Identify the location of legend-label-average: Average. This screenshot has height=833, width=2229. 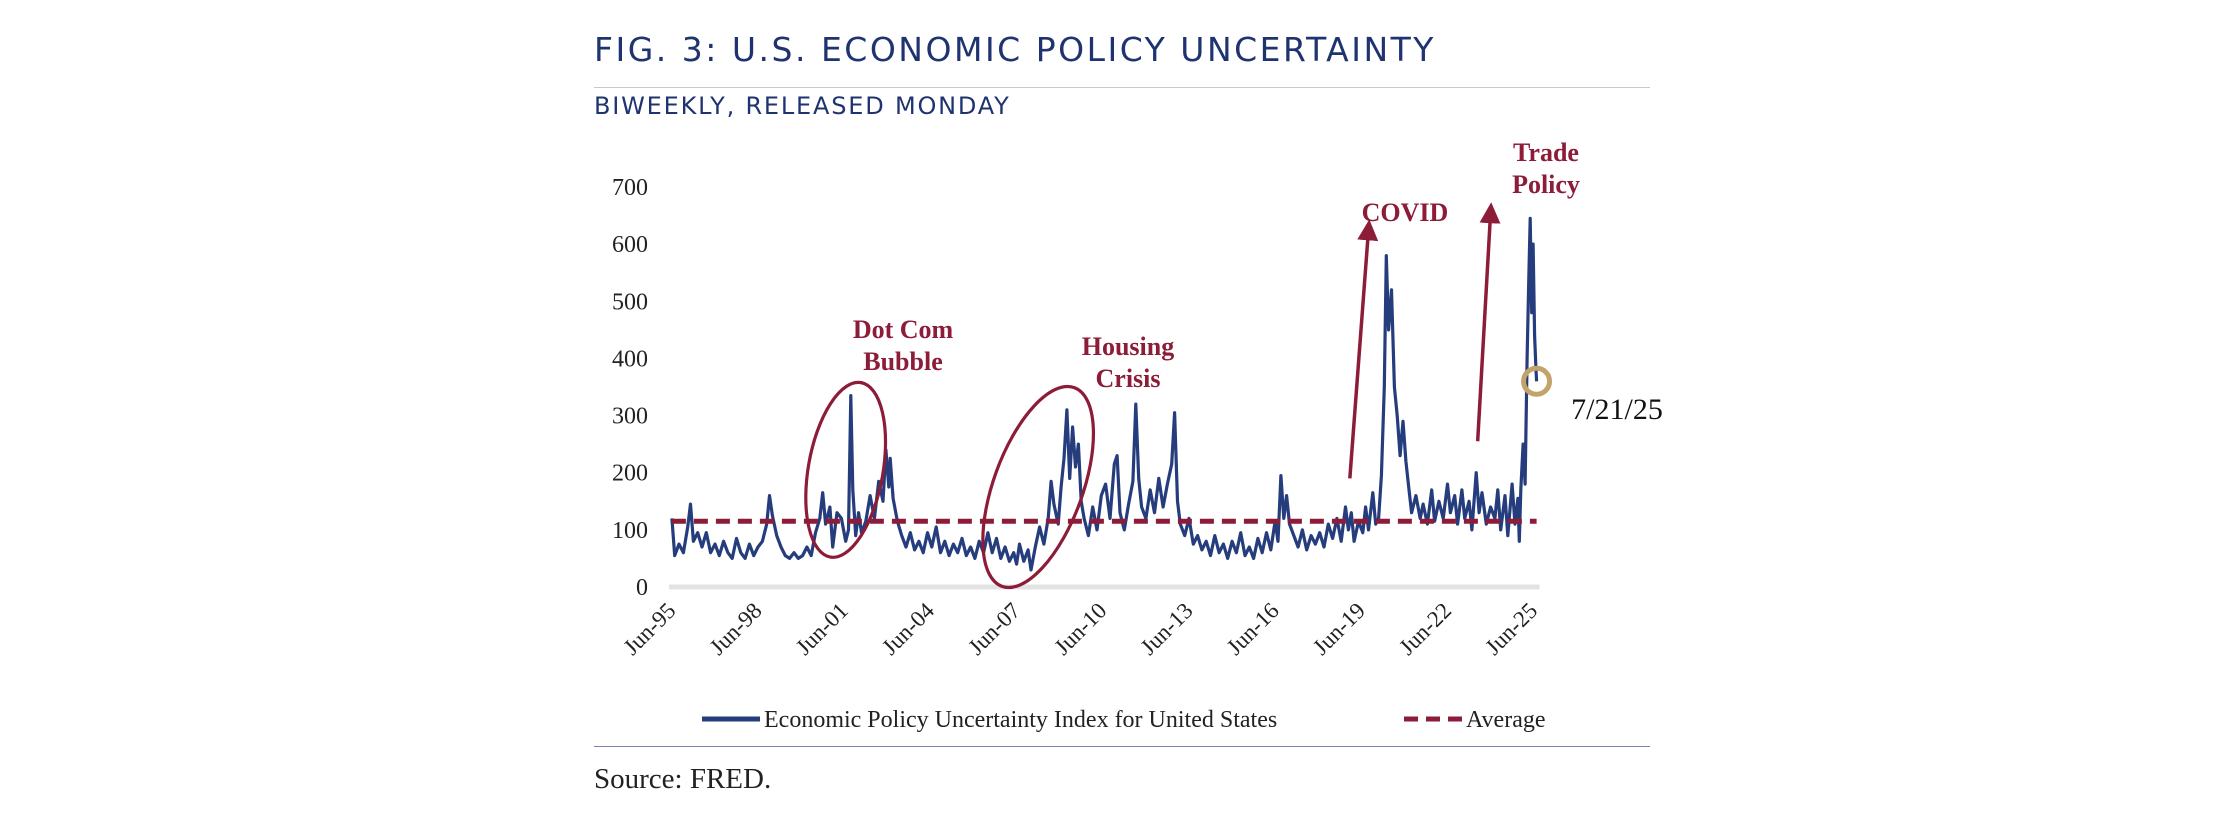
(1506, 720).